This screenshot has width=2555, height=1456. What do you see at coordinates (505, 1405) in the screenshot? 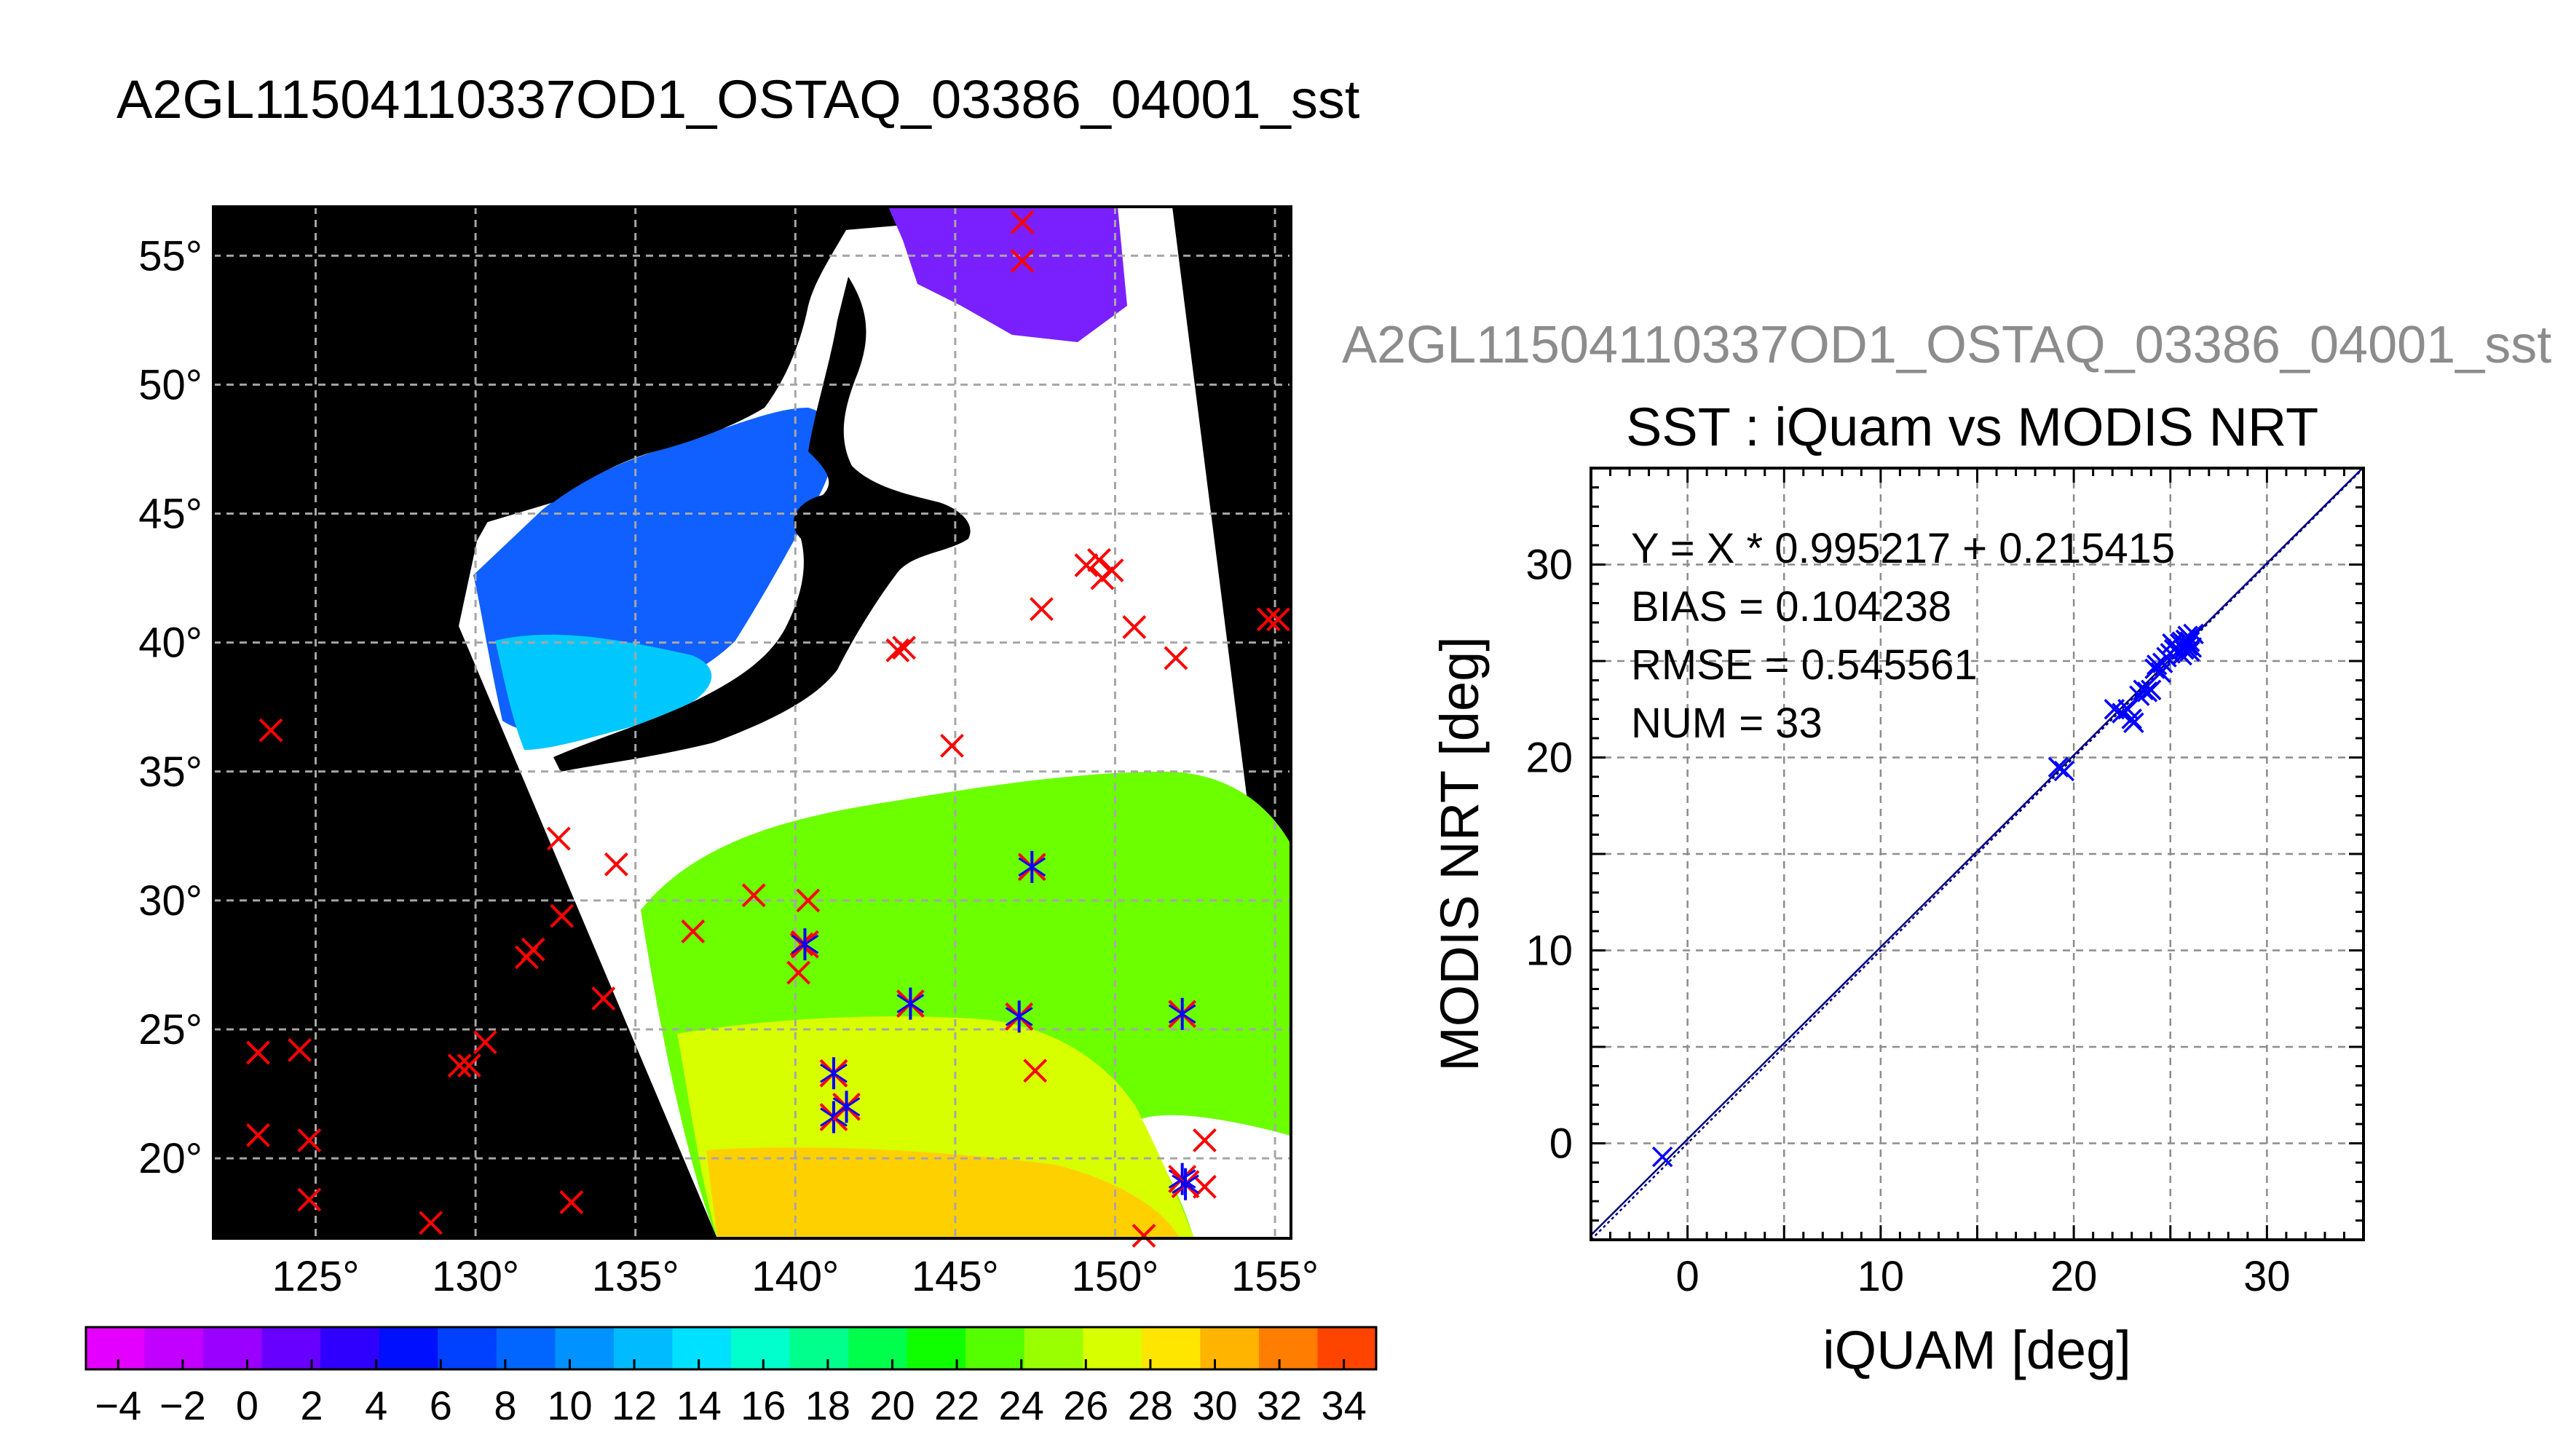
I see `colorbar-tick-label: 8` at bounding box center [505, 1405].